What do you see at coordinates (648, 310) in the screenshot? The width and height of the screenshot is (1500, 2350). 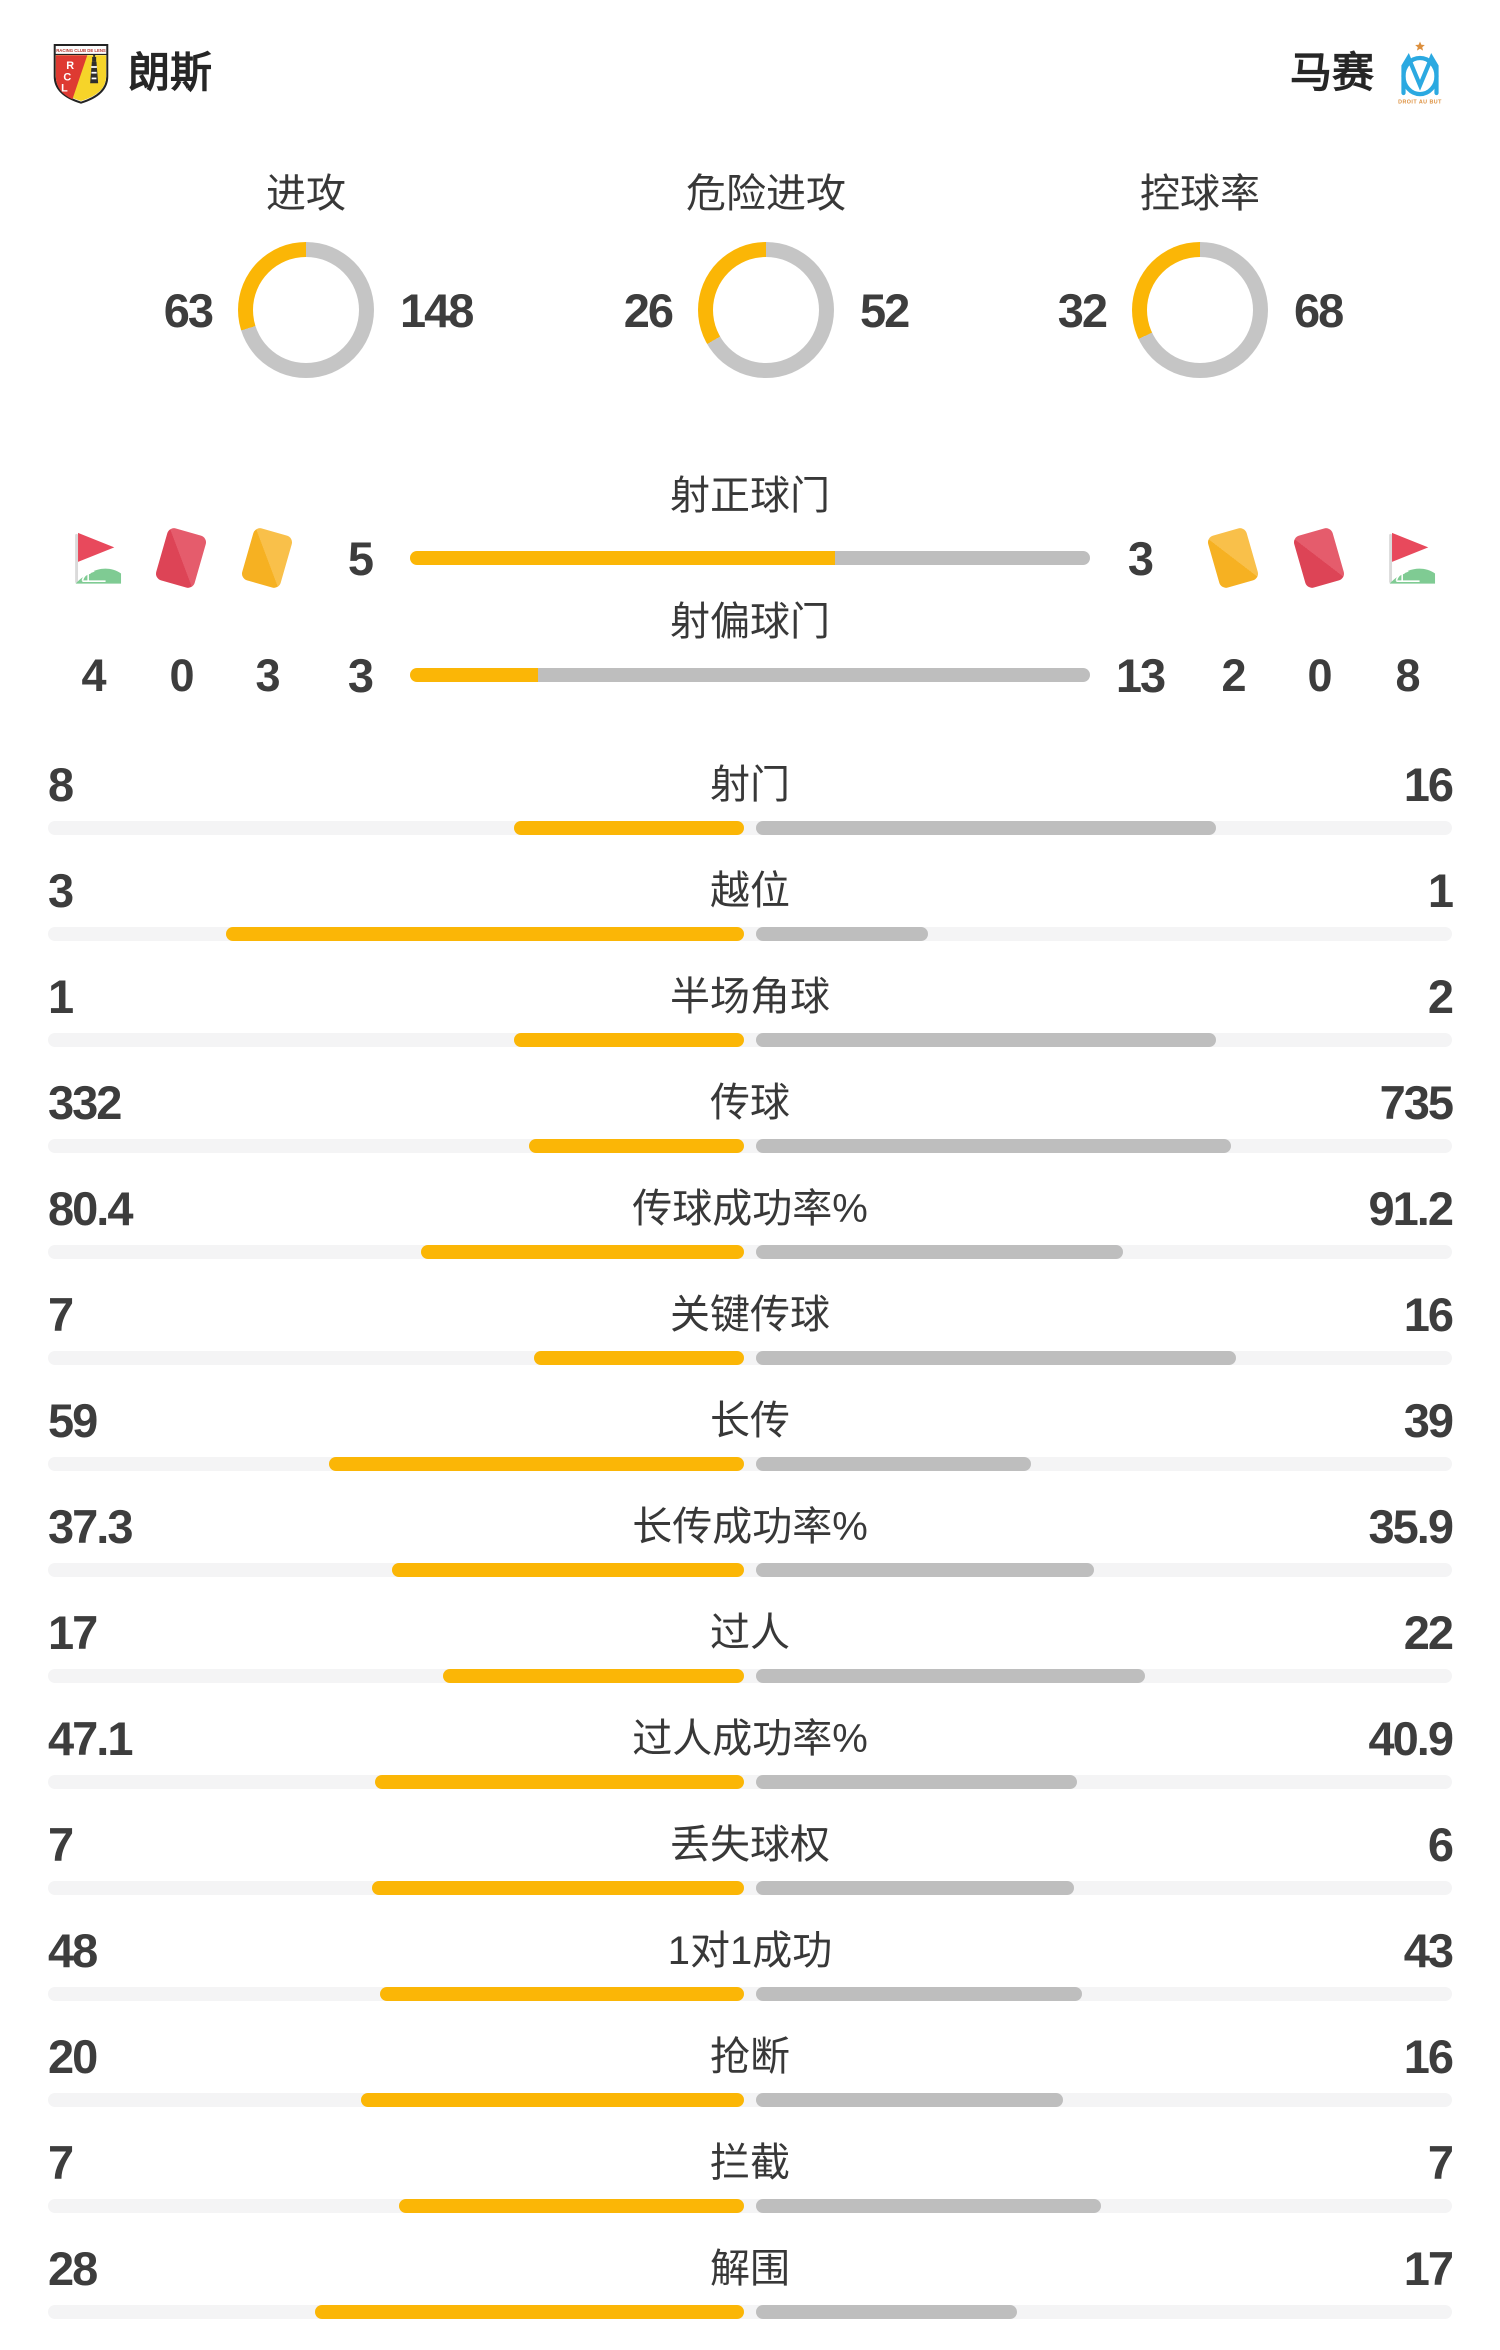 I see `donut-home-value: 26` at bounding box center [648, 310].